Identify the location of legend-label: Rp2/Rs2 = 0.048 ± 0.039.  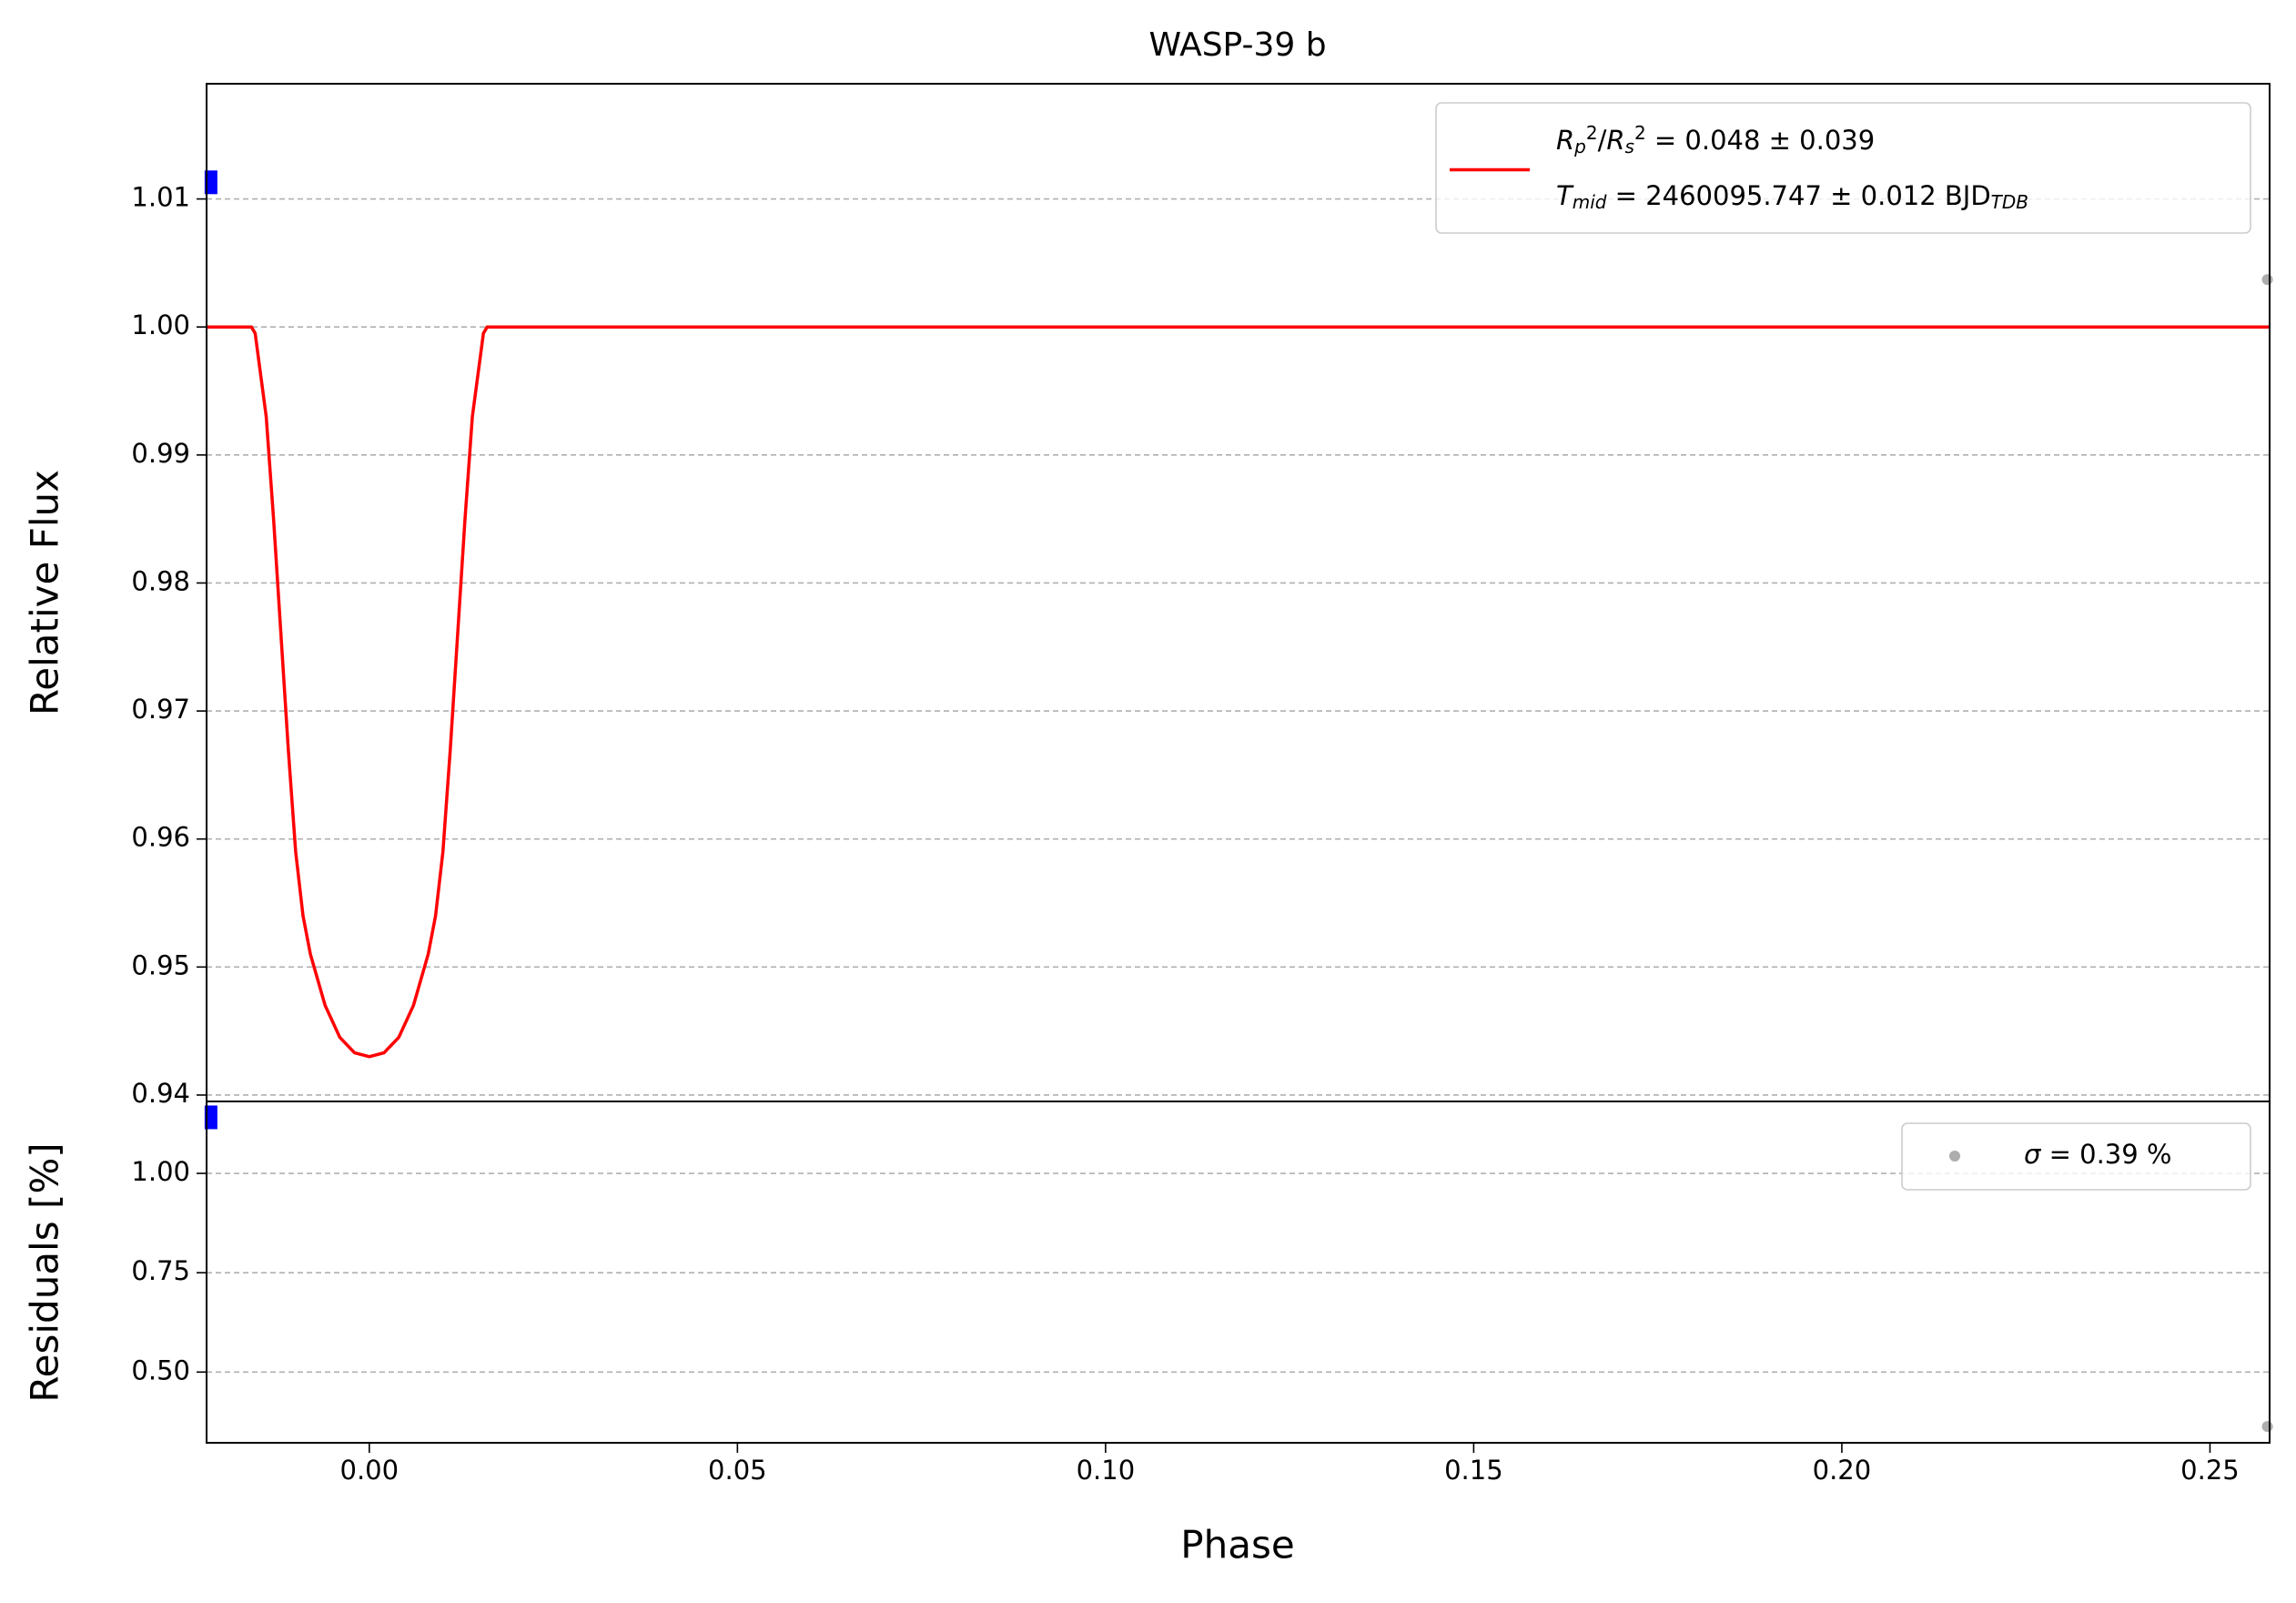
(1716, 139).